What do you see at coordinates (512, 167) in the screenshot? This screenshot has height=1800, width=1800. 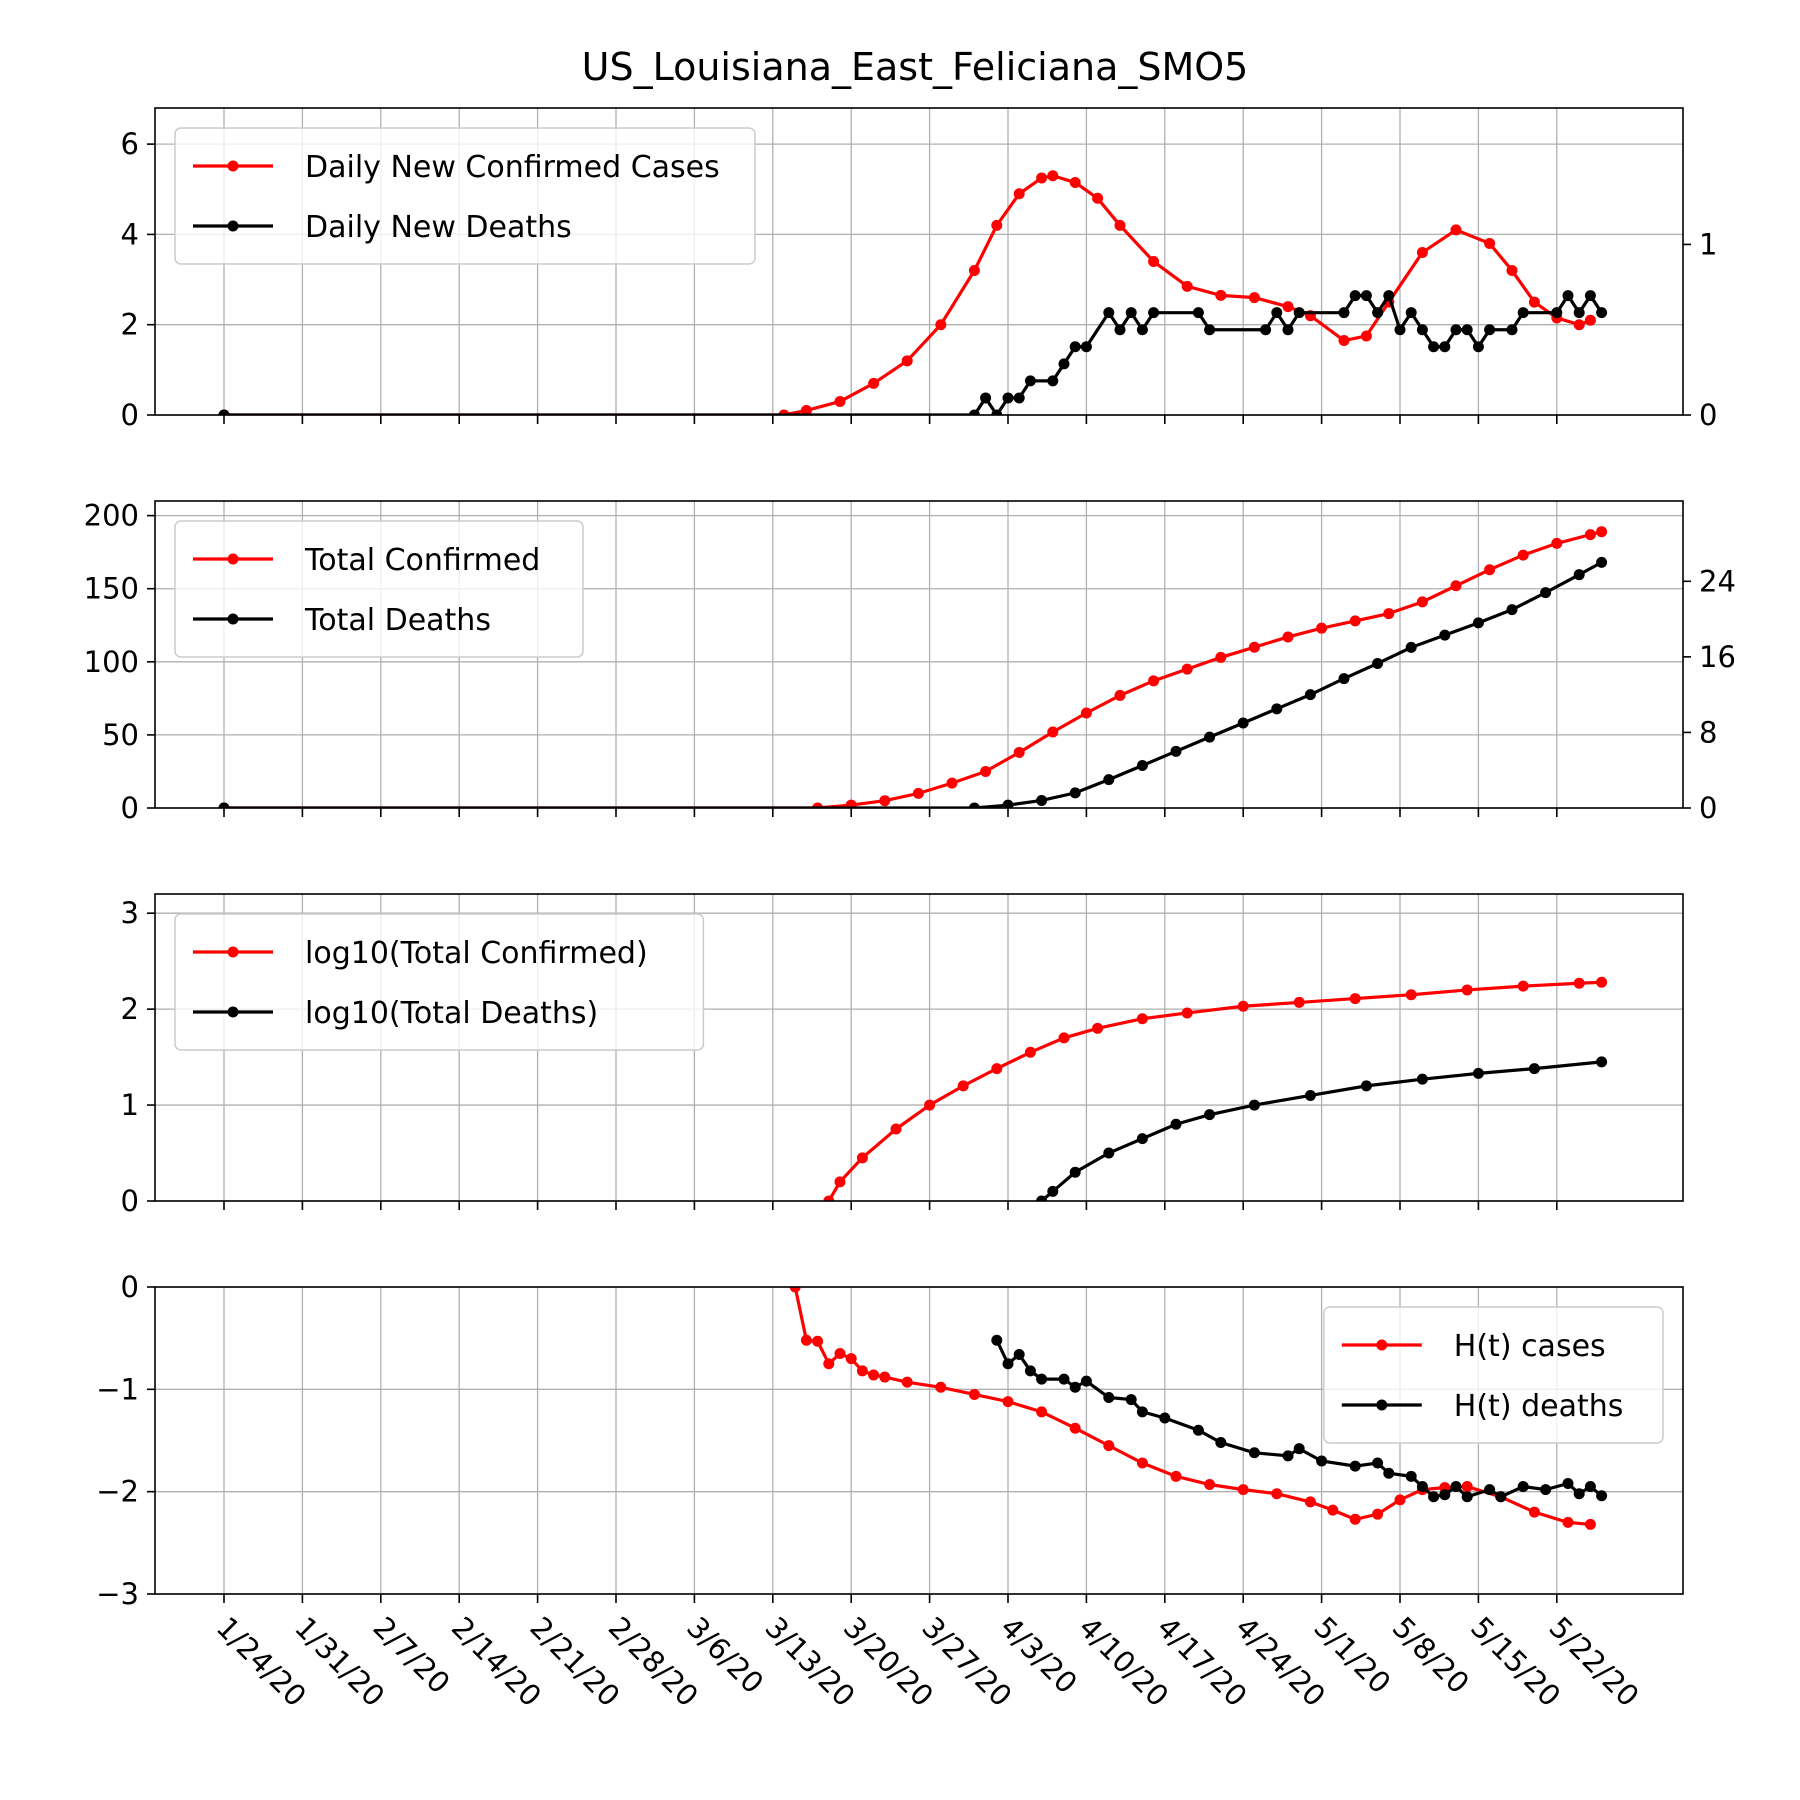 I see `legend-label: Daily New Confirmed Cases` at bounding box center [512, 167].